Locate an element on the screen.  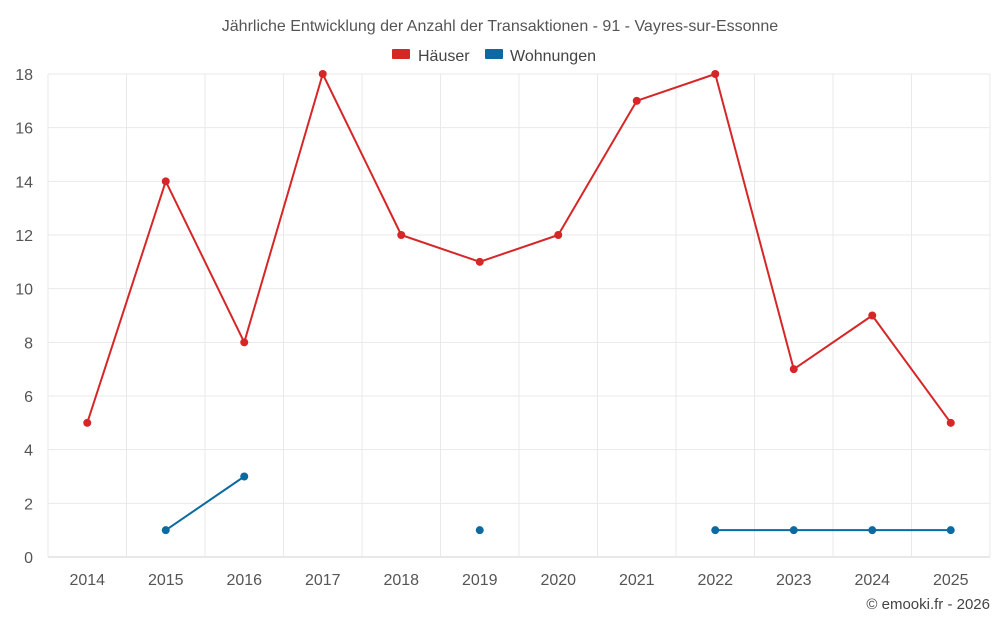
series-wohnungen is located at coordinates (558, 503).